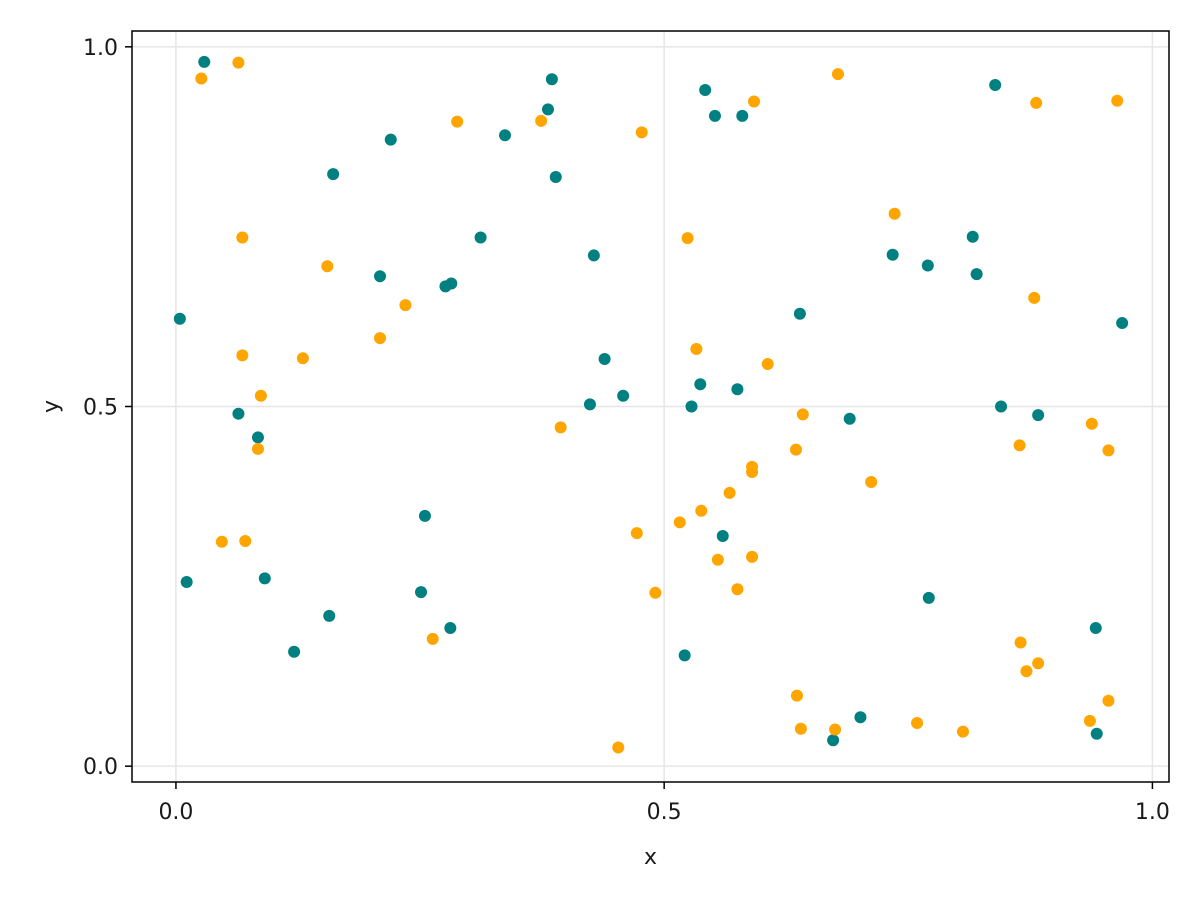 Image resolution: width=1200 pixels, height=900 pixels. Describe the element at coordinates (51, 406) in the screenshot. I see `y-axis-title: y` at that location.